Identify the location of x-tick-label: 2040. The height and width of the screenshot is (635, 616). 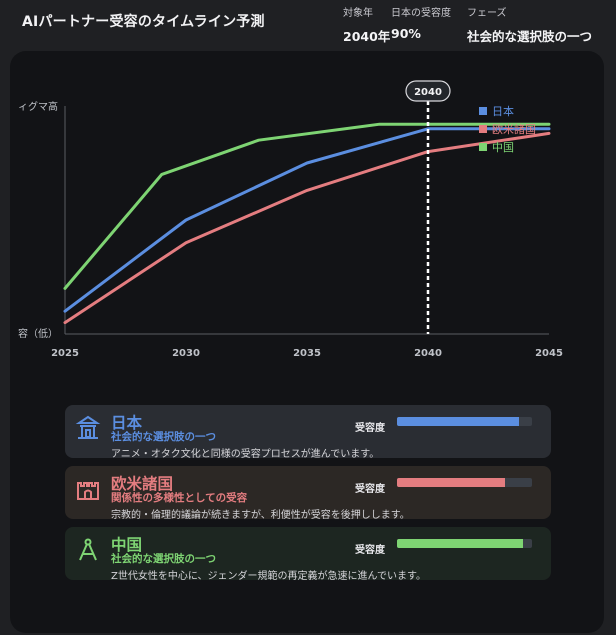
(428, 353).